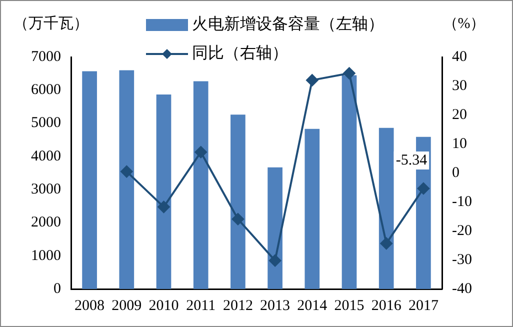 This screenshot has width=513, height=327. Describe the element at coordinates (46, 222) in the screenshot. I see `y-tick-label: 2000` at that location.